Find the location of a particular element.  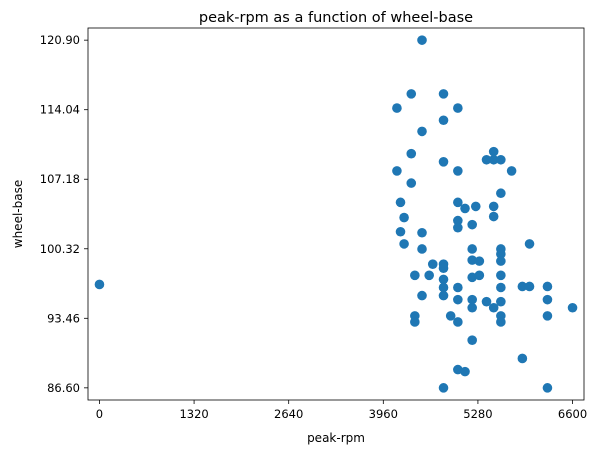

x-tick-label: 3960 is located at coordinates (383, 414).